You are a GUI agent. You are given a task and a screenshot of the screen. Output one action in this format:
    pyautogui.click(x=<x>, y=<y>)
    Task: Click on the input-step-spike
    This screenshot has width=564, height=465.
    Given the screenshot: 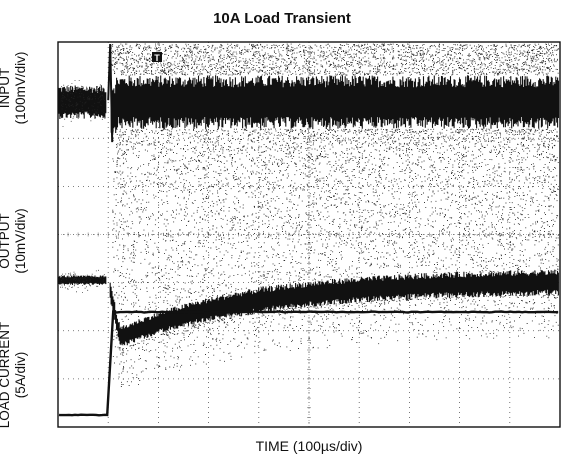 What is the action you would take?
    pyautogui.click(x=110, y=93)
    